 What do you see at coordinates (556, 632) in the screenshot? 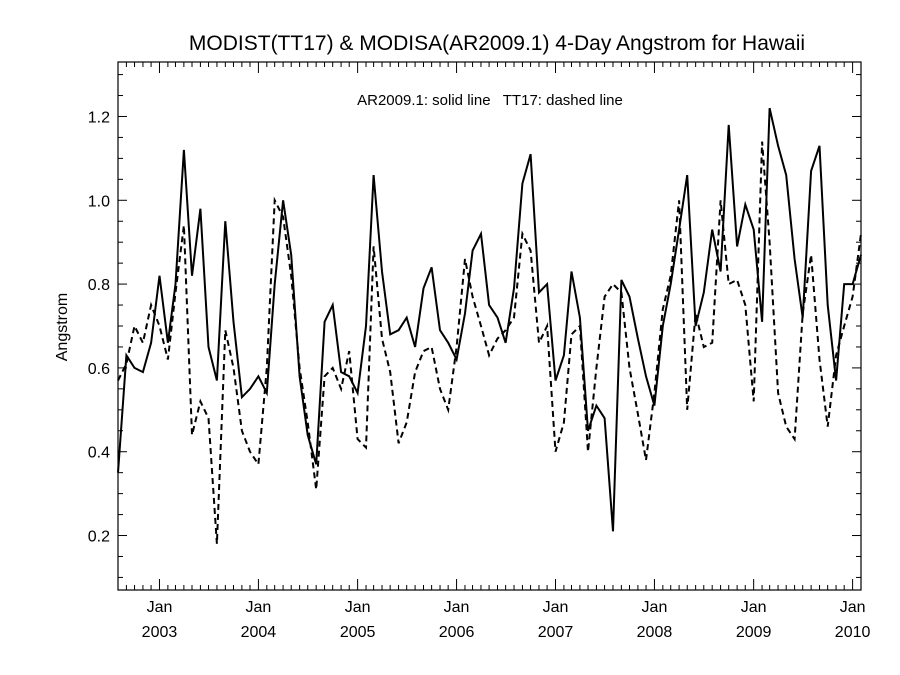
I see `x-tick-year-label: 2007` at bounding box center [556, 632].